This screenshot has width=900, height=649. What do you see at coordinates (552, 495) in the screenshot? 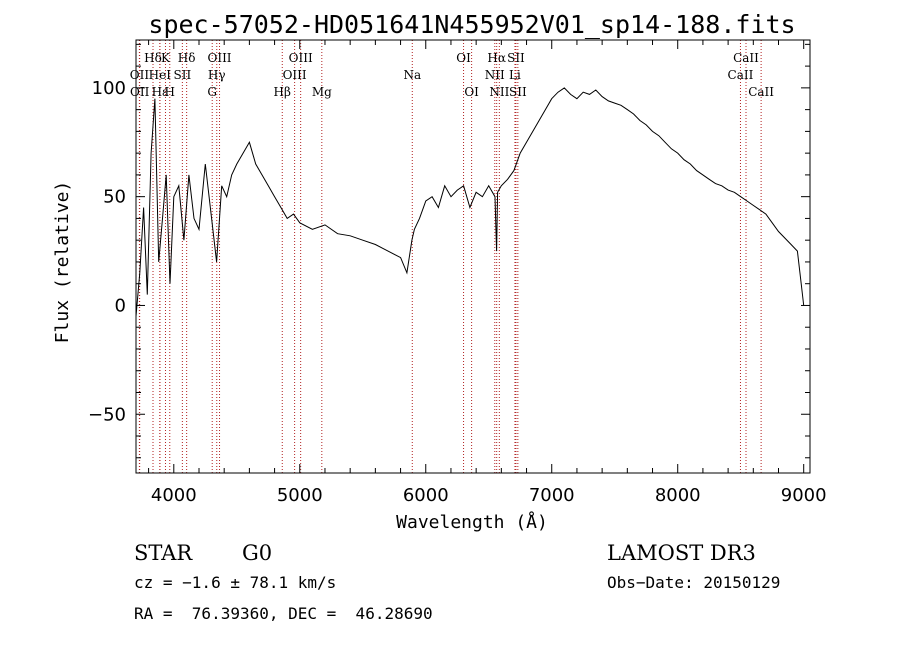
I see `x-tick-label: 7000` at bounding box center [552, 495].